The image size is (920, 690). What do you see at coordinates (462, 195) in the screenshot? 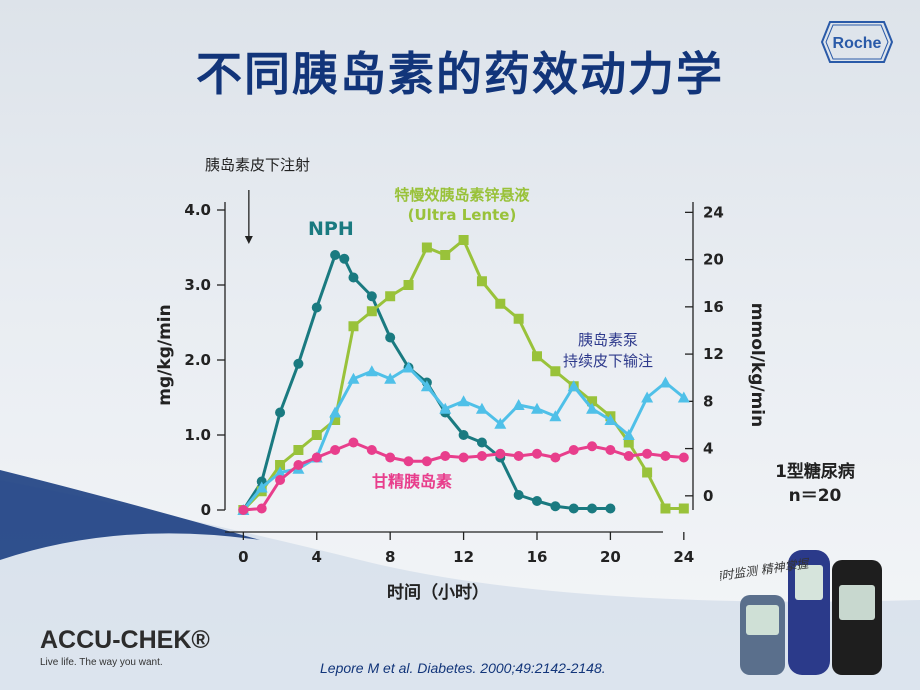
I see `series-label-ultralente-1: 特慢效胰岛素锌悬液` at bounding box center [462, 195].